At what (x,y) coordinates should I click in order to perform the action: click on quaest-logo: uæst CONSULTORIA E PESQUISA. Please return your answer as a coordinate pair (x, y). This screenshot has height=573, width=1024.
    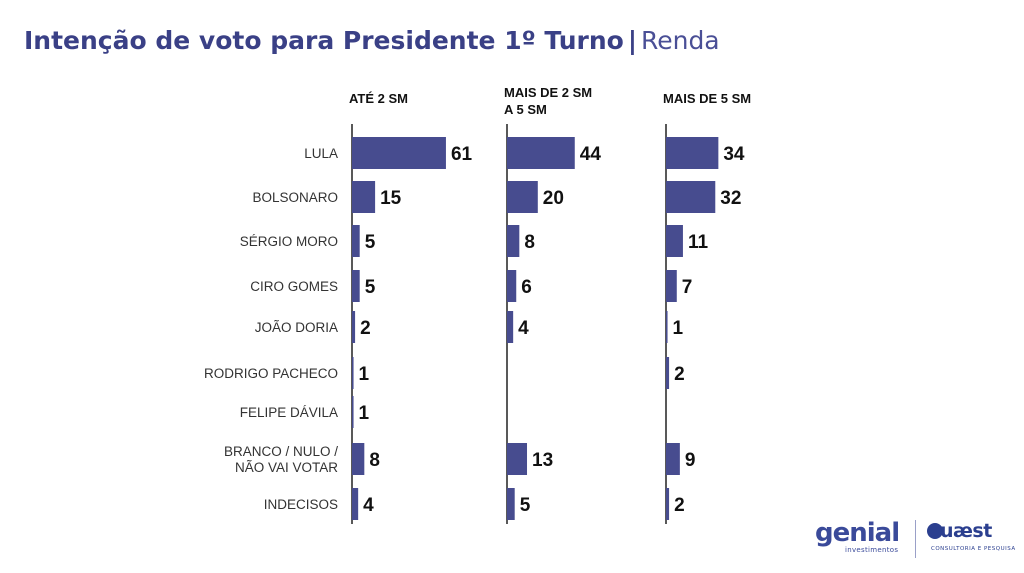
    Looking at the image, I should click on (971, 540).